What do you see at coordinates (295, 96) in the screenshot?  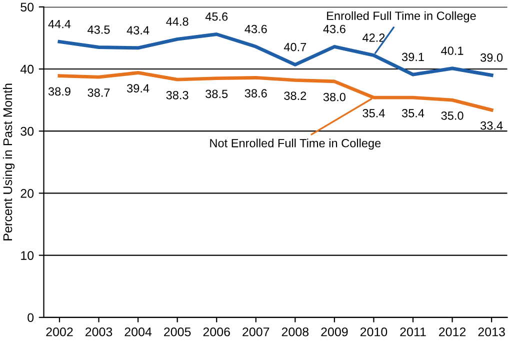 I see `data-label: 38.2` at bounding box center [295, 96].